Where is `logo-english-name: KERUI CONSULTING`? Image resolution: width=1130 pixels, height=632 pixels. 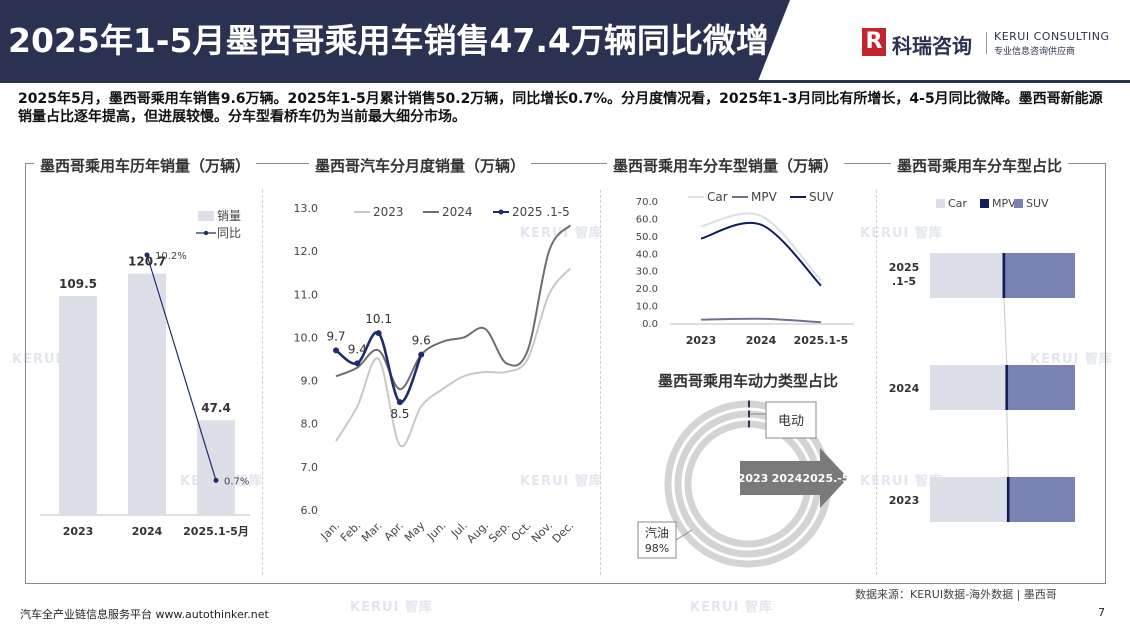
logo-english-name: KERUI CONSULTING is located at coordinates (1052, 36).